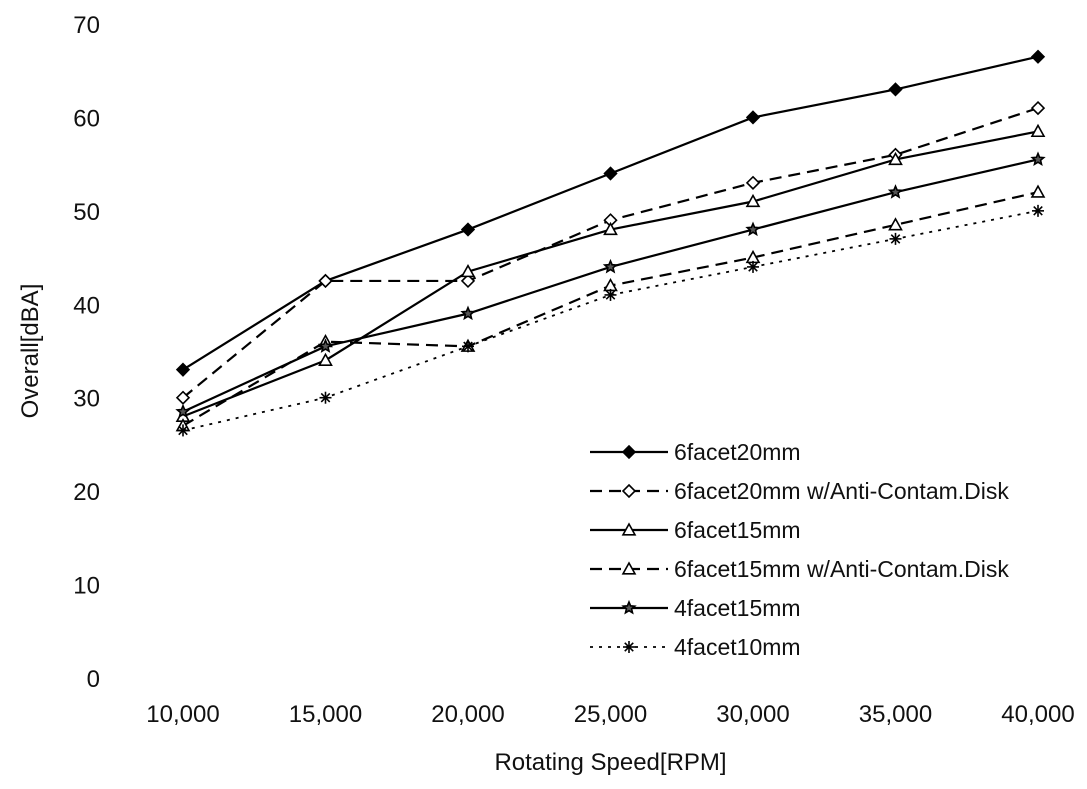  I want to click on legend-label: 6facet20mm w/Anti-Contam.Disk, so click(841, 491).